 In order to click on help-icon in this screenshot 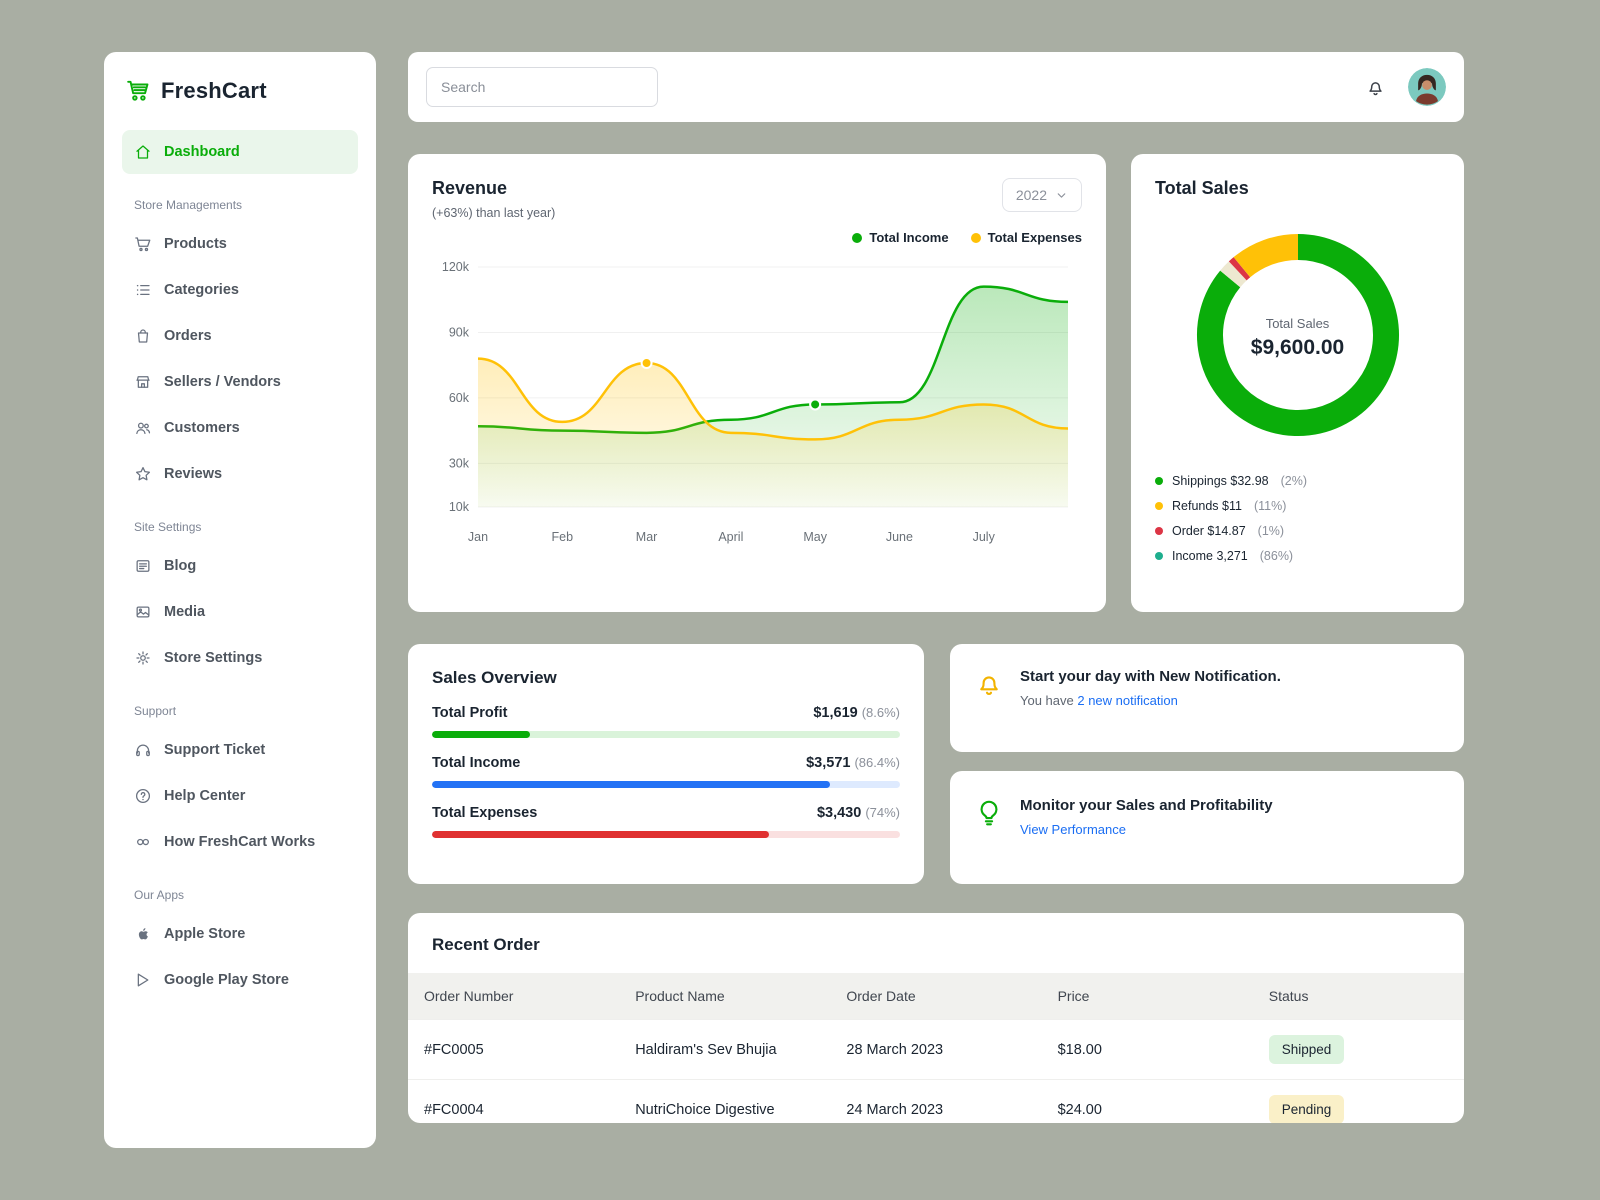, I will do `click(143, 796)`.